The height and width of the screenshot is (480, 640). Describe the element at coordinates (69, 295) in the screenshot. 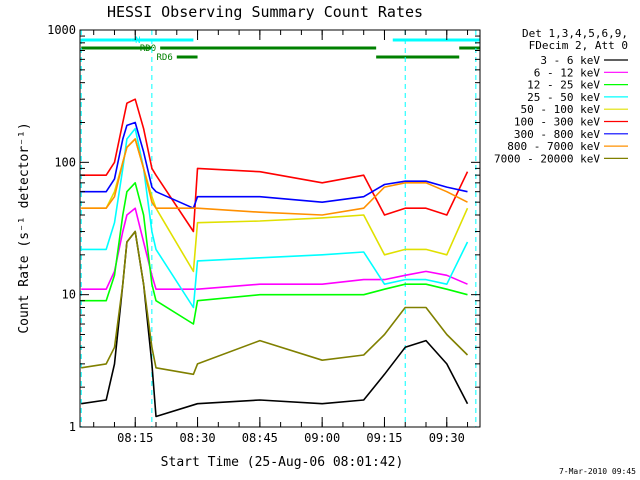

I see `y-tick-label: 10` at that location.